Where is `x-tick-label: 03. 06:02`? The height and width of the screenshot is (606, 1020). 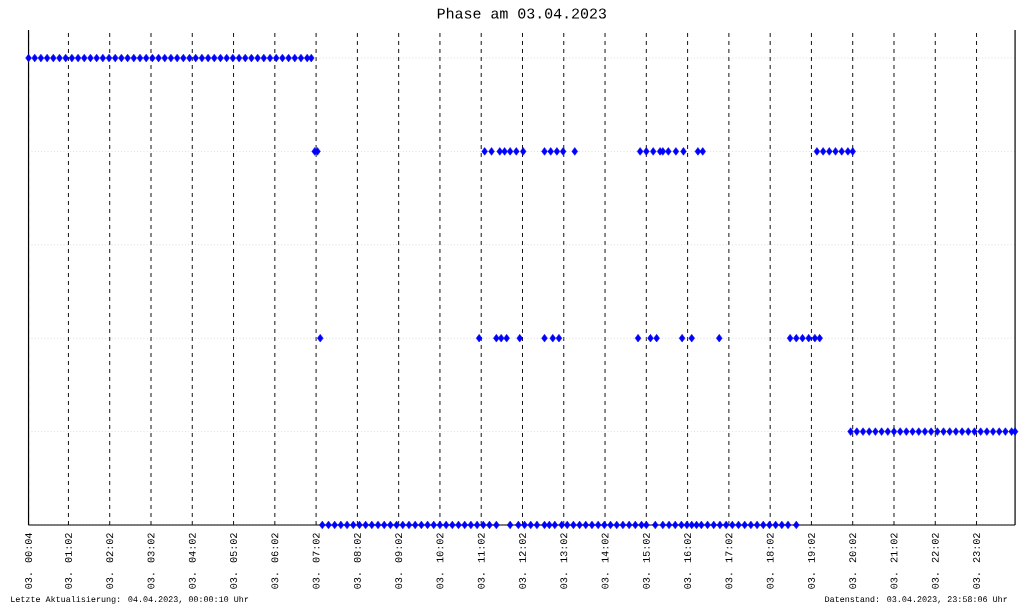
x-tick-label: 03. 06:02 is located at coordinates (275, 561).